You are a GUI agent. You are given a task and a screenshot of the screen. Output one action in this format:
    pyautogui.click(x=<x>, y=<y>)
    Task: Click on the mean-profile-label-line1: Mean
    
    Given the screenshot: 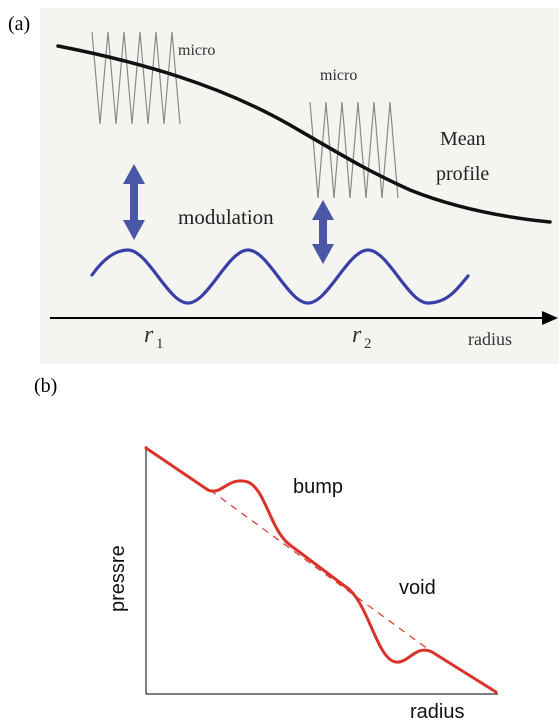 What is the action you would take?
    pyautogui.click(x=463, y=139)
    